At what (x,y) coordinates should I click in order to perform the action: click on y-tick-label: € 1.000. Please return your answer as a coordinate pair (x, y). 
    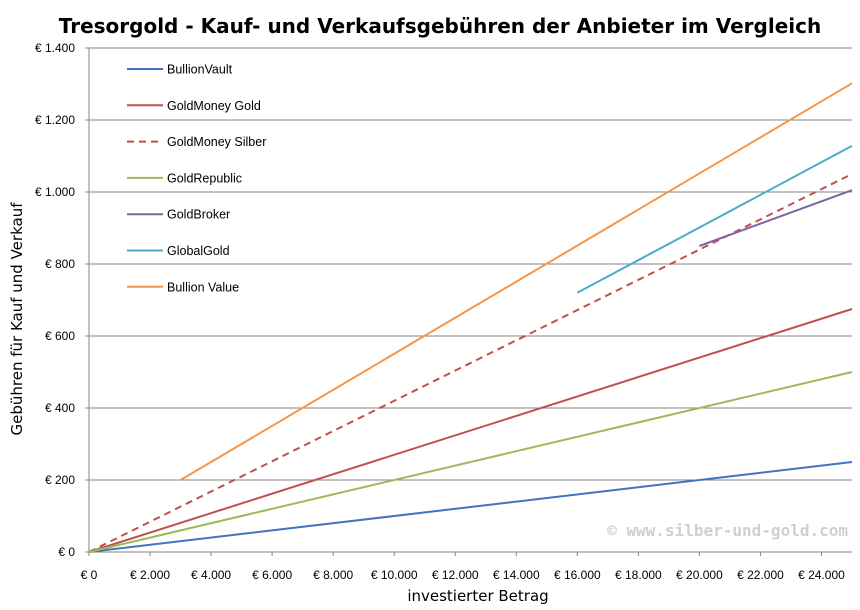
    Looking at the image, I should click on (55, 192).